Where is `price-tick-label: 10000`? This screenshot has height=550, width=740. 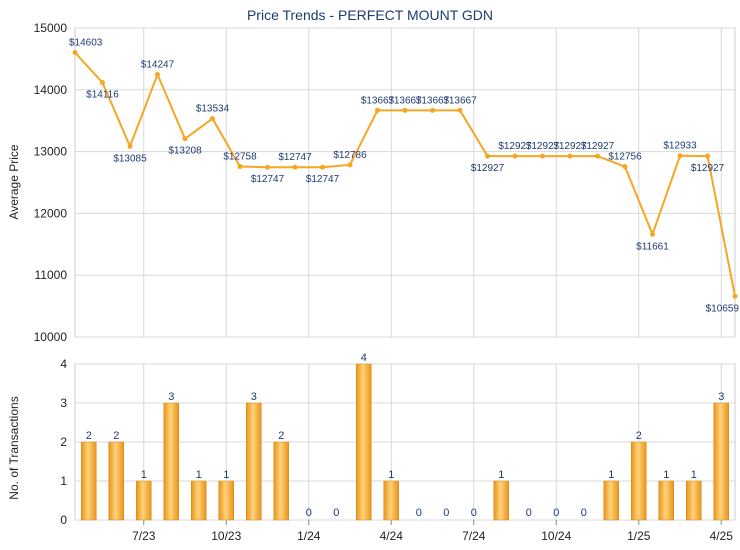 price-tick-label: 10000 is located at coordinates (51, 337).